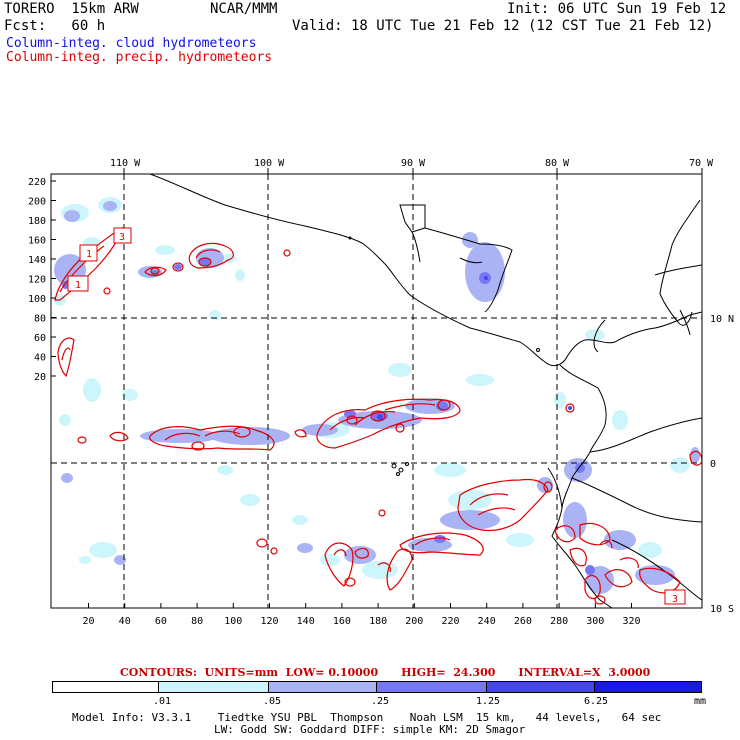  Describe the element at coordinates (595, 621) in the screenshot. I see `x-tick-label: 300` at that location.